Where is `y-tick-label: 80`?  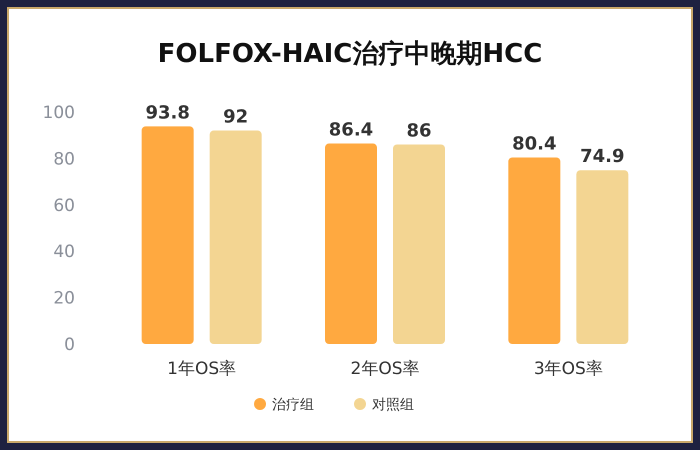
y-tick-label: 80 is located at coordinates (64, 159).